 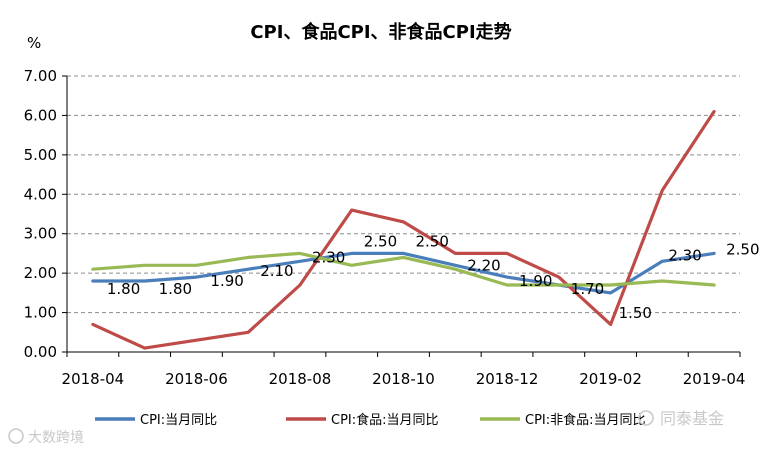 I want to click on y-tick-label: 5.00, so click(x=40, y=155).